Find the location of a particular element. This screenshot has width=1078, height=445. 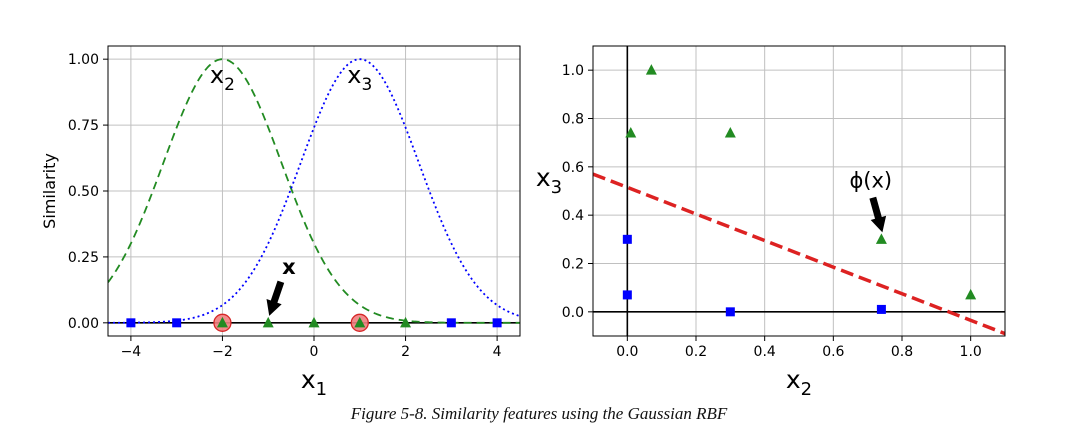

y-tick-label: 0.6 is located at coordinates (573, 168).